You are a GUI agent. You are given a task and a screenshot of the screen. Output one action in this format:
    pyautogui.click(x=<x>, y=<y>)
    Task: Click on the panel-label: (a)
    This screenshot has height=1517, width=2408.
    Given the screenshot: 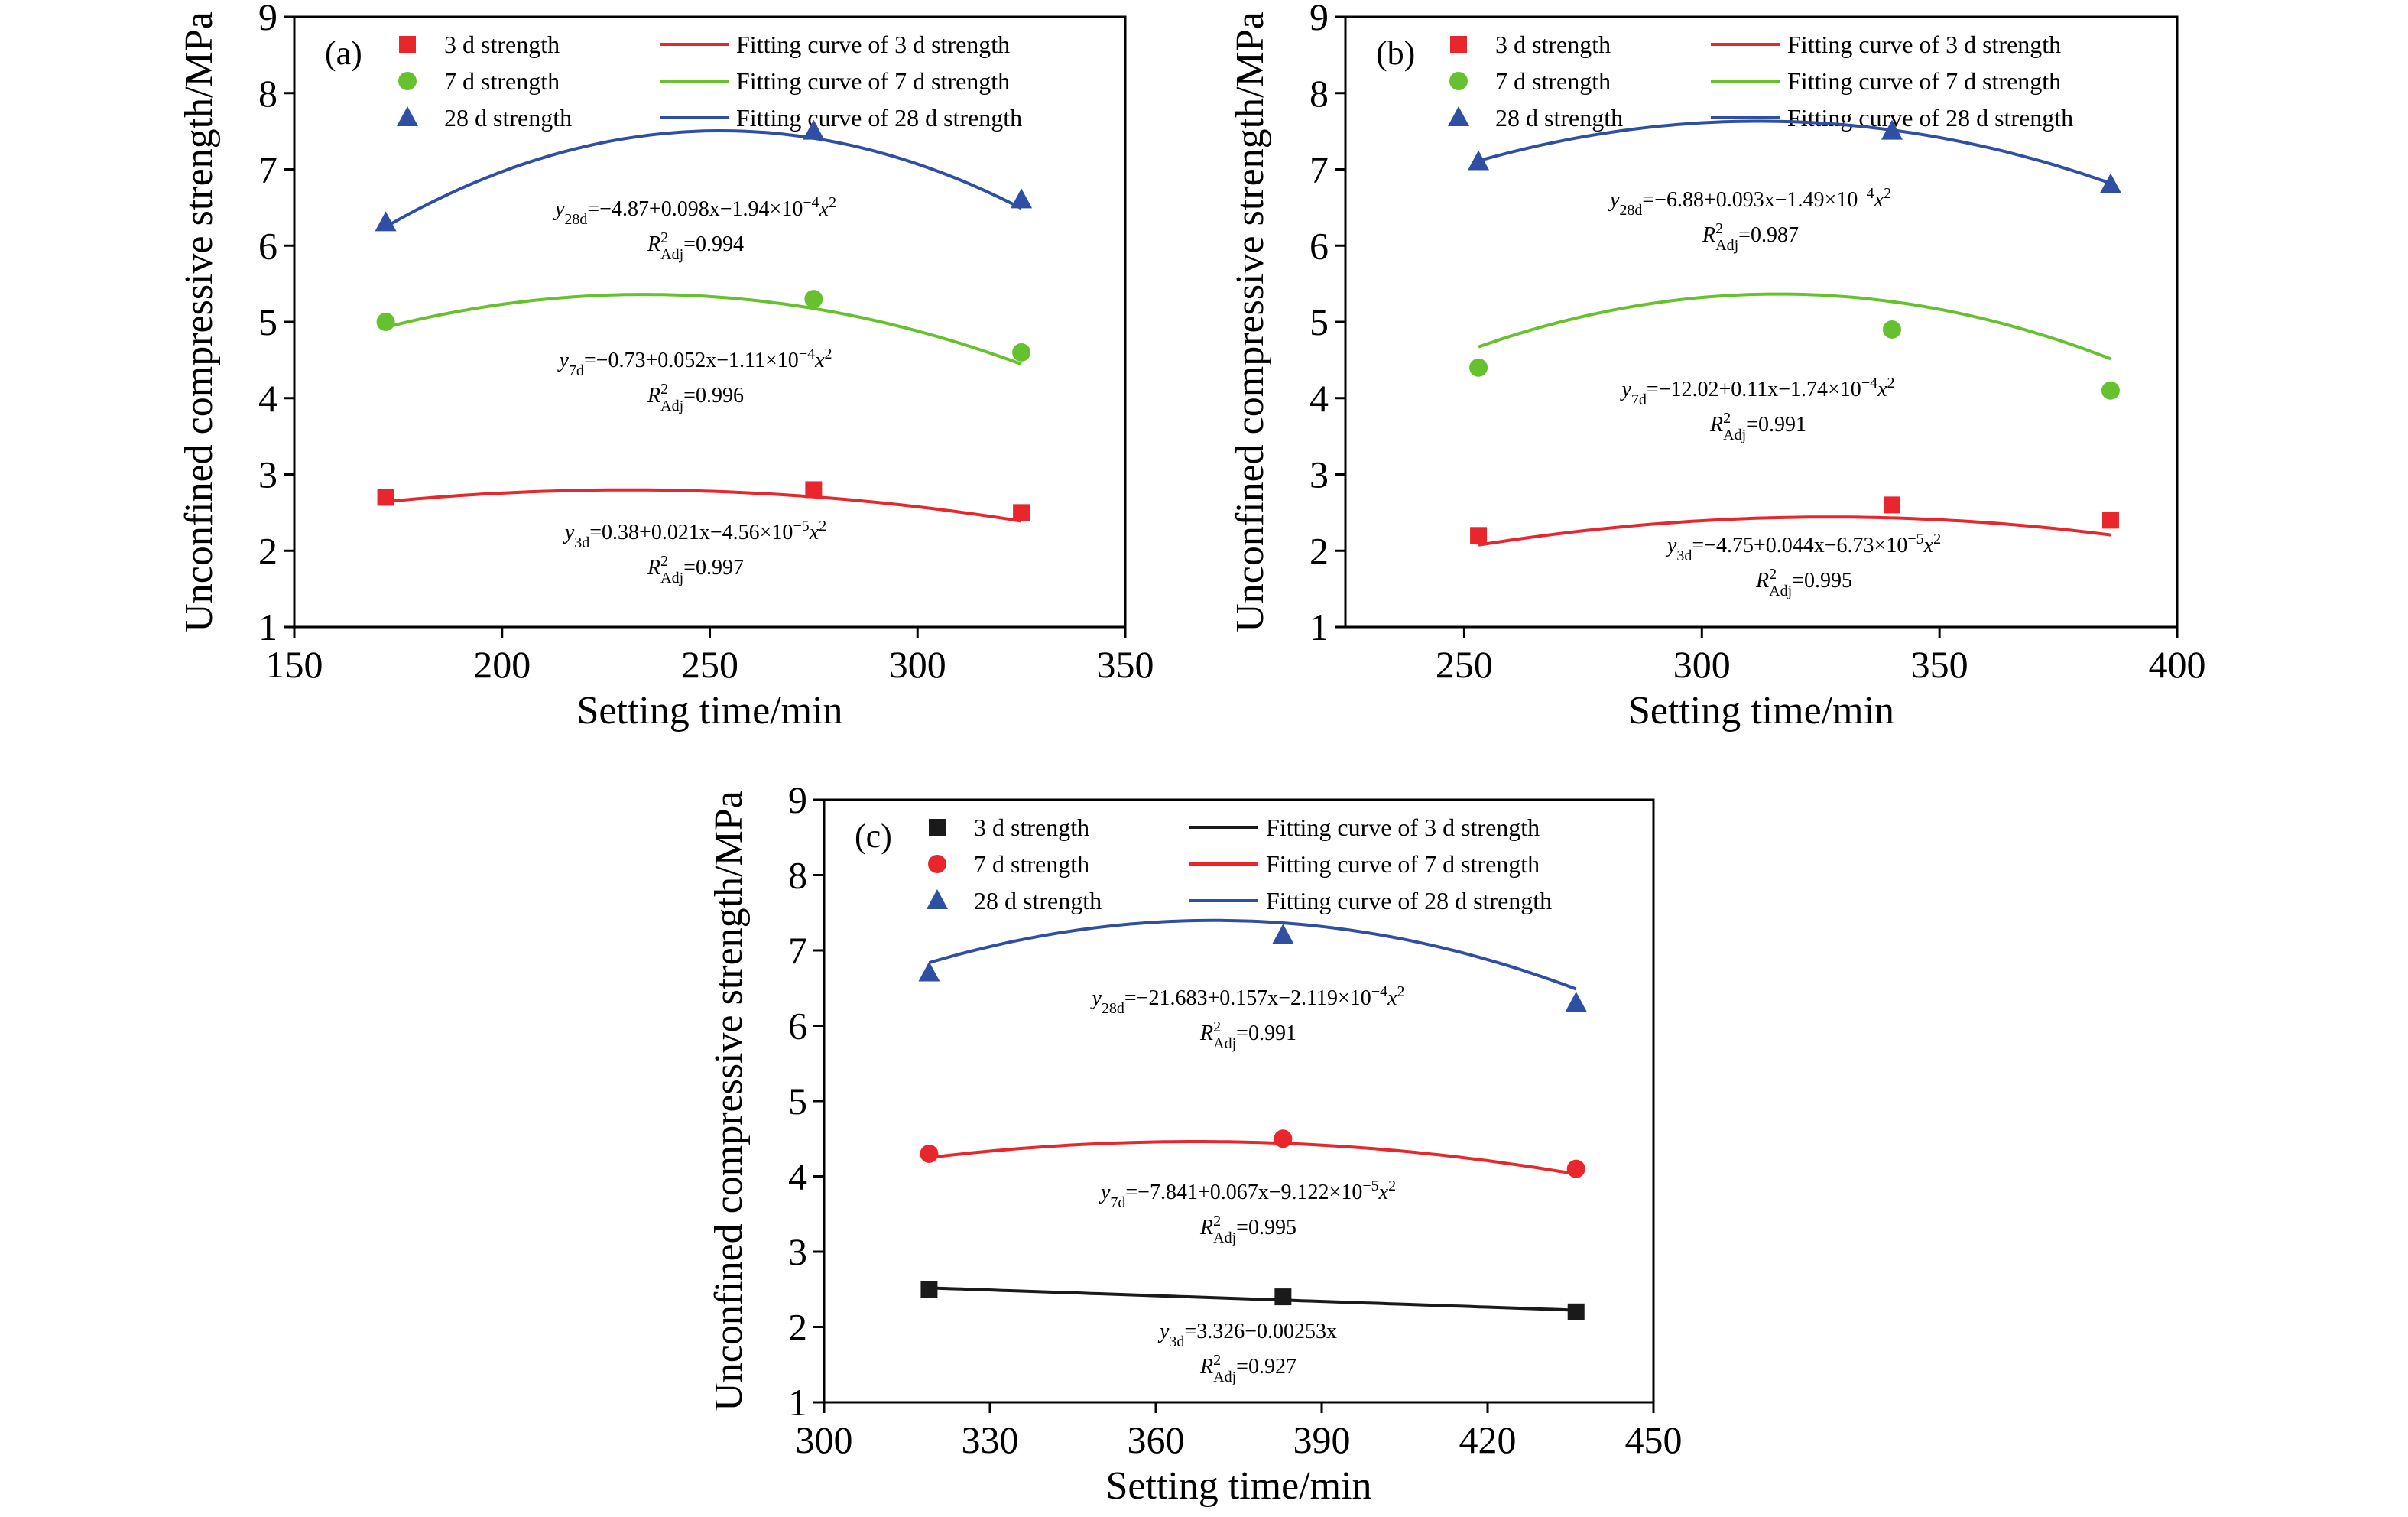 What is the action you would take?
    pyautogui.click(x=344, y=53)
    